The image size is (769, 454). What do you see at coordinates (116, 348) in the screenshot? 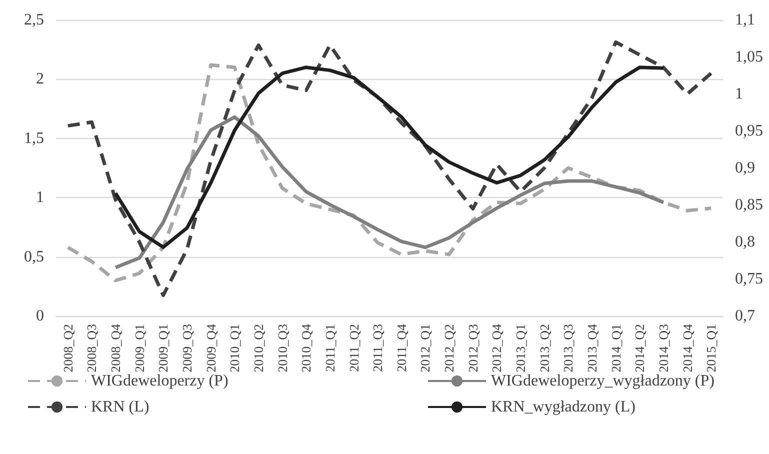
I see `x-tick-label: 2008_Q4` at bounding box center [116, 348].